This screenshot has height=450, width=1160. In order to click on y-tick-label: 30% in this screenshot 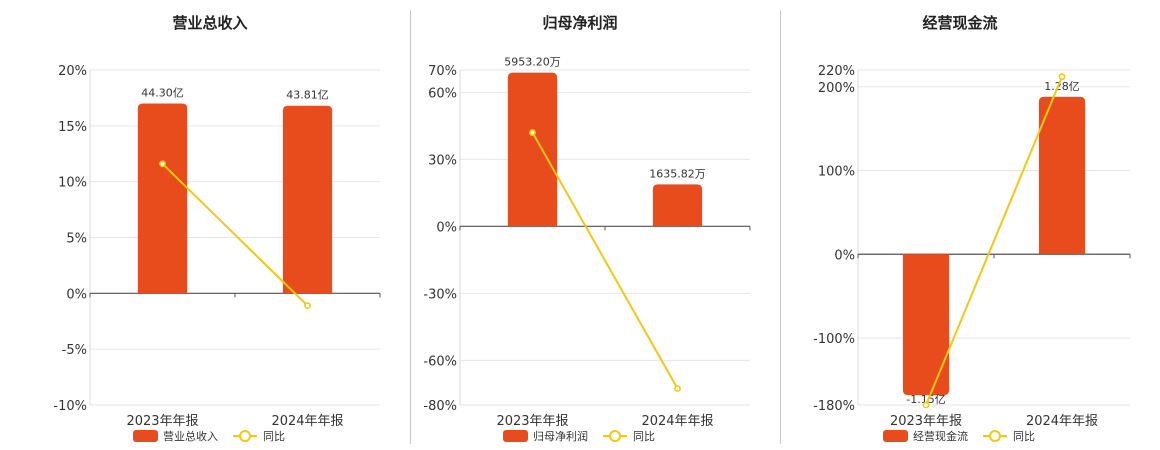, I will do `click(442, 160)`.